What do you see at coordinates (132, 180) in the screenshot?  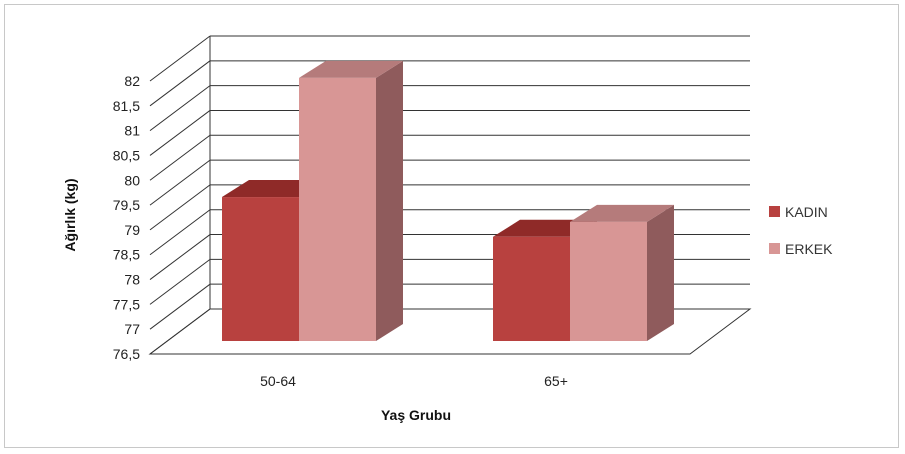 I see `y-tick-label: 80` at bounding box center [132, 180].